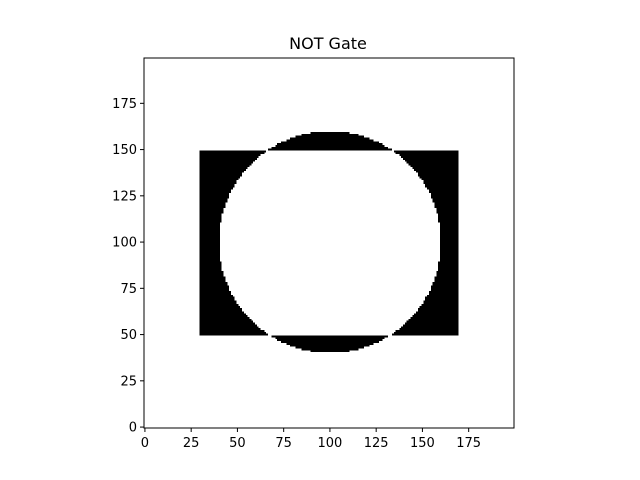 Image resolution: width=640 pixels, height=480 pixels. Describe the element at coordinates (237, 443) in the screenshot. I see `x-tick-label: 50` at that location.